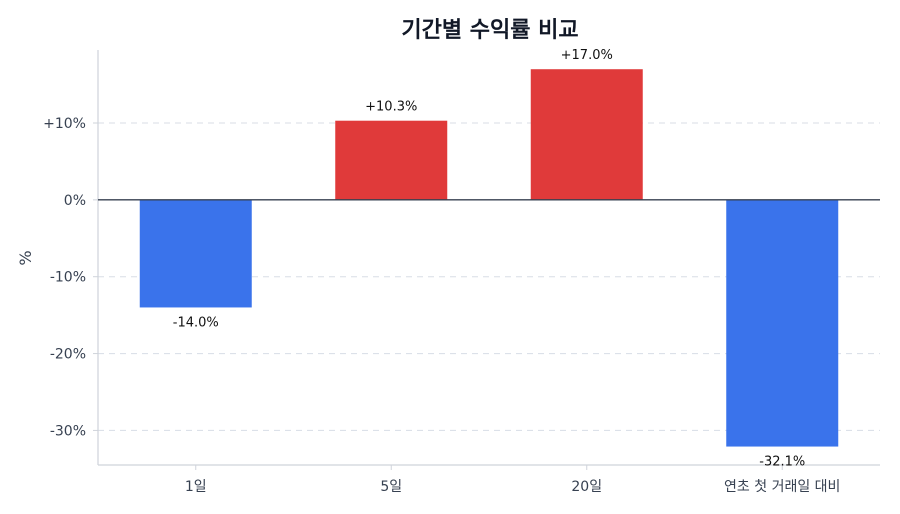  What do you see at coordinates (782, 462) in the screenshot?
I see `data-label: -32.1%` at bounding box center [782, 462].